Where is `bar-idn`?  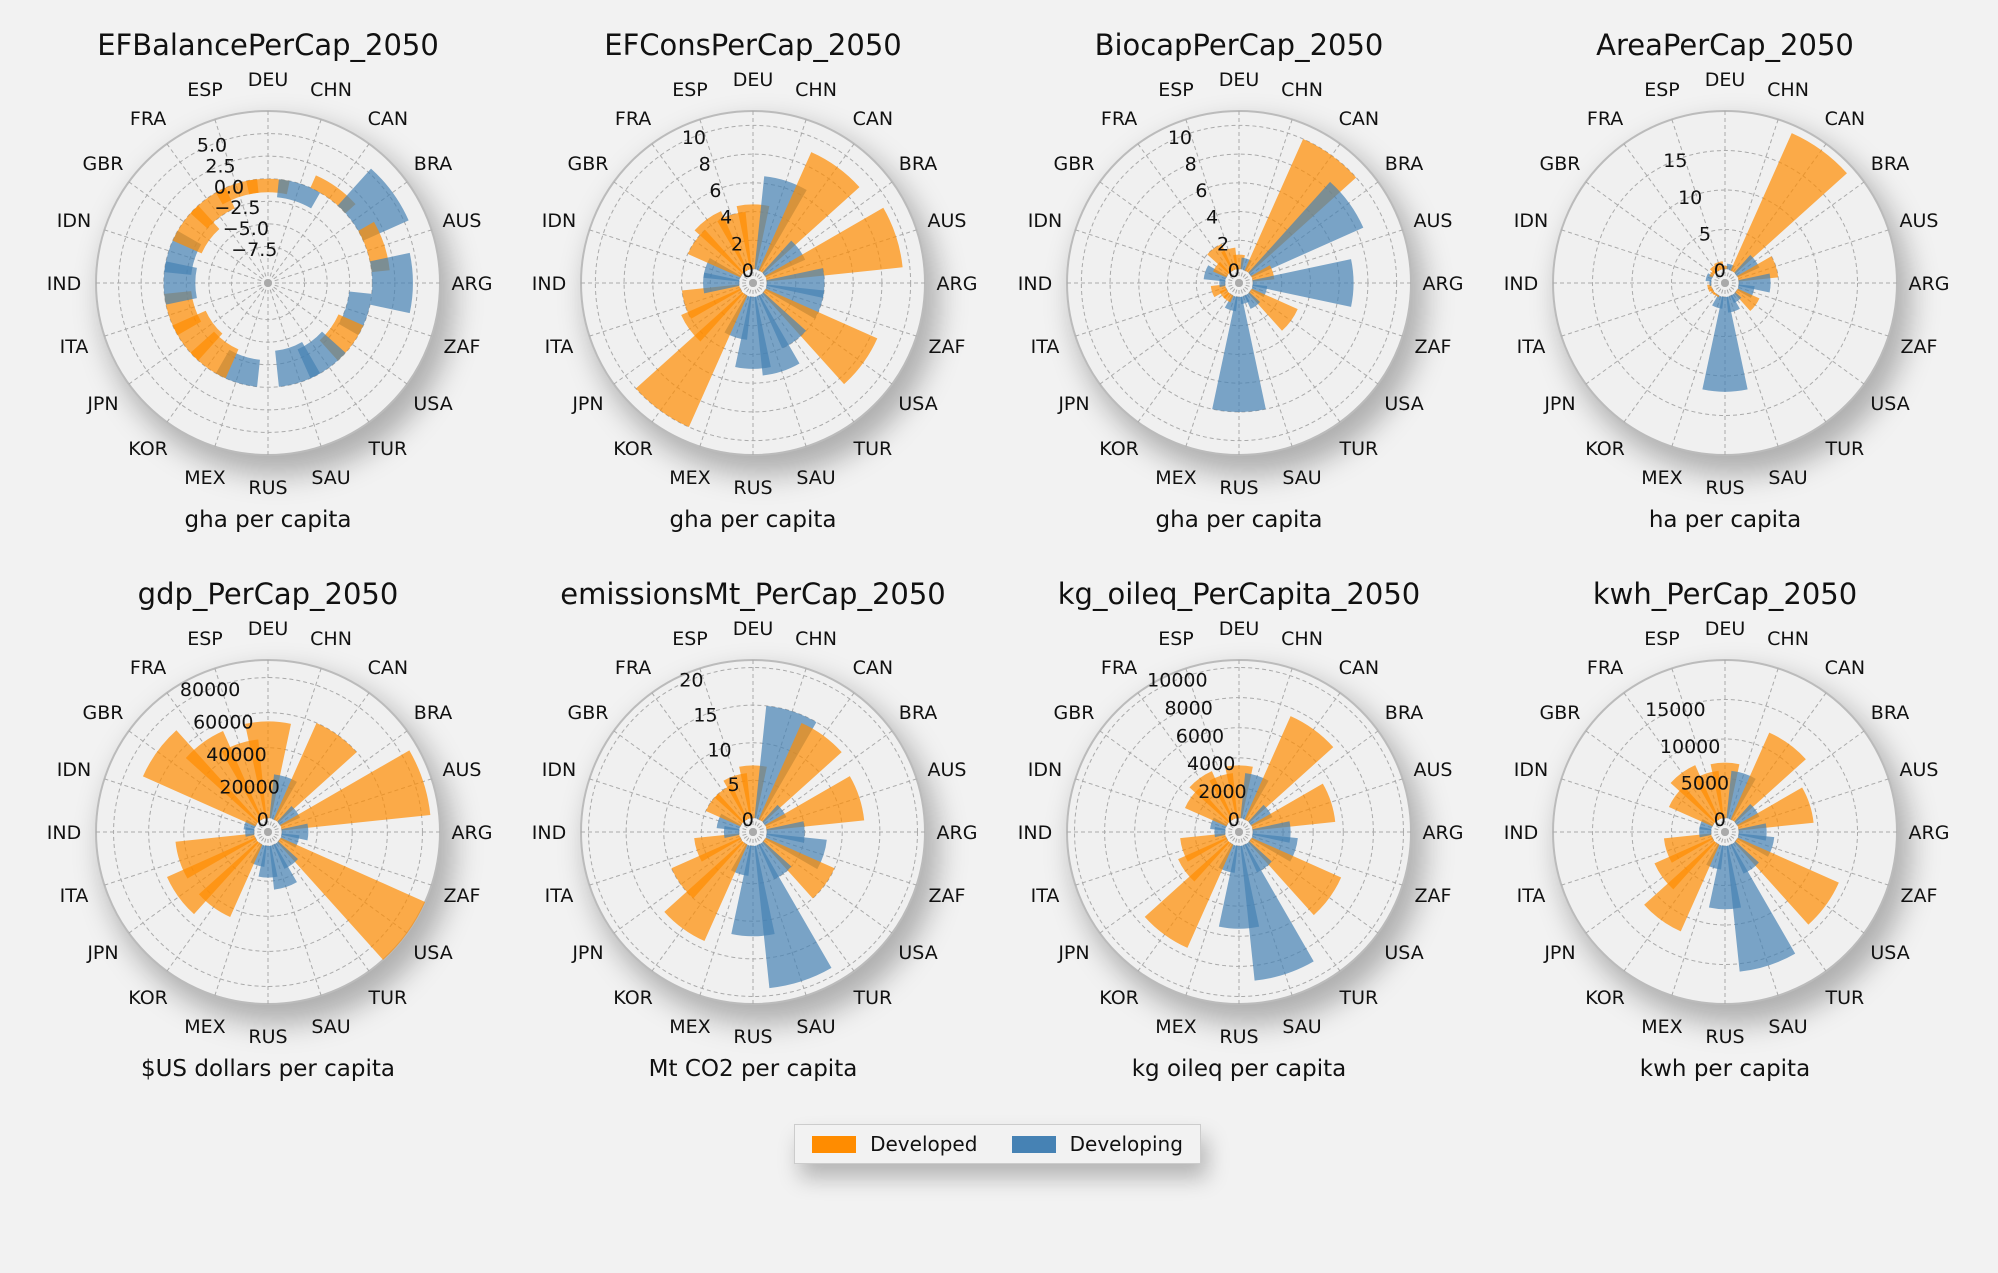
bar-idn is located at coordinates (1215, 273).